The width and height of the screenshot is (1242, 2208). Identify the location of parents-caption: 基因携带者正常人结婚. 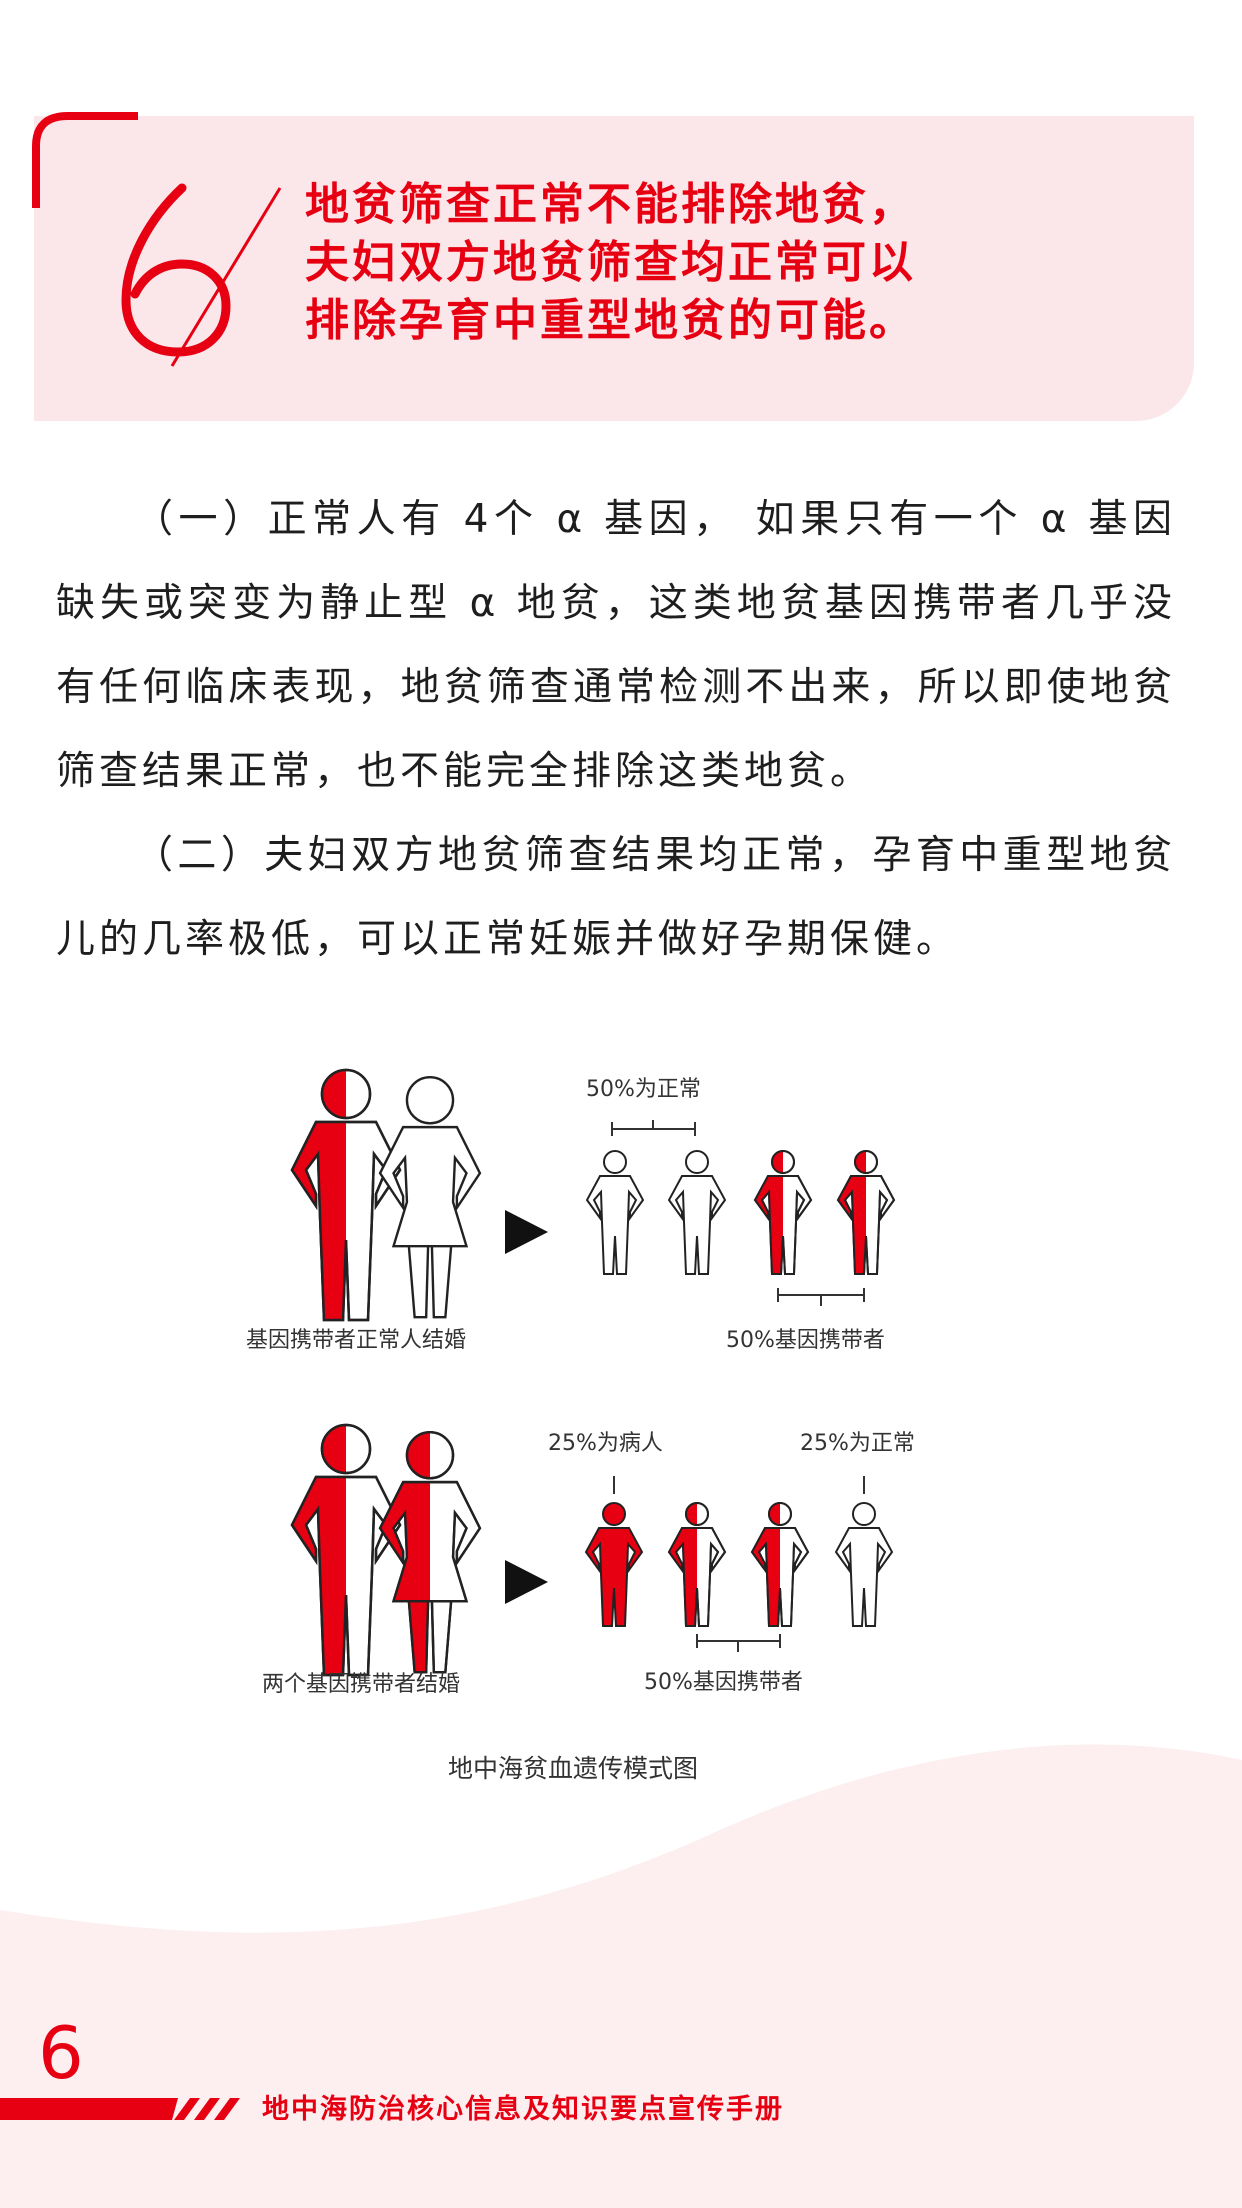
(356, 1340).